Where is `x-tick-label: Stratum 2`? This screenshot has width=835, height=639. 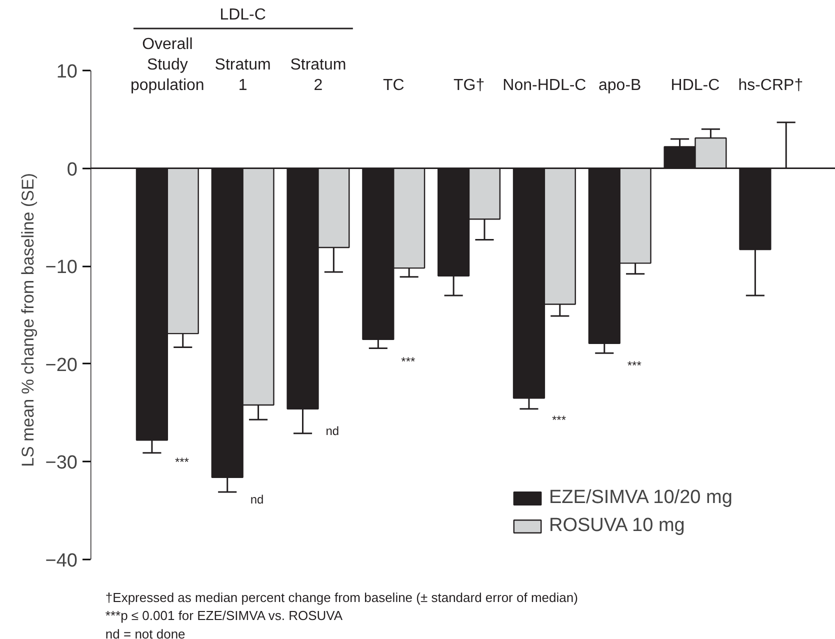 x-tick-label: Stratum 2 is located at coordinates (318, 75).